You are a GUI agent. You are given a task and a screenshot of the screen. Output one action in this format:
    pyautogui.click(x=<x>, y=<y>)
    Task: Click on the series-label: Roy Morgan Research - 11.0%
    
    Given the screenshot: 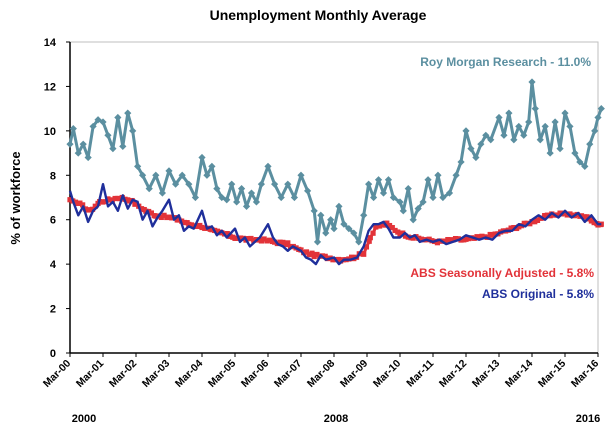 What is the action you would take?
    pyautogui.click(x=505, y=62)
    